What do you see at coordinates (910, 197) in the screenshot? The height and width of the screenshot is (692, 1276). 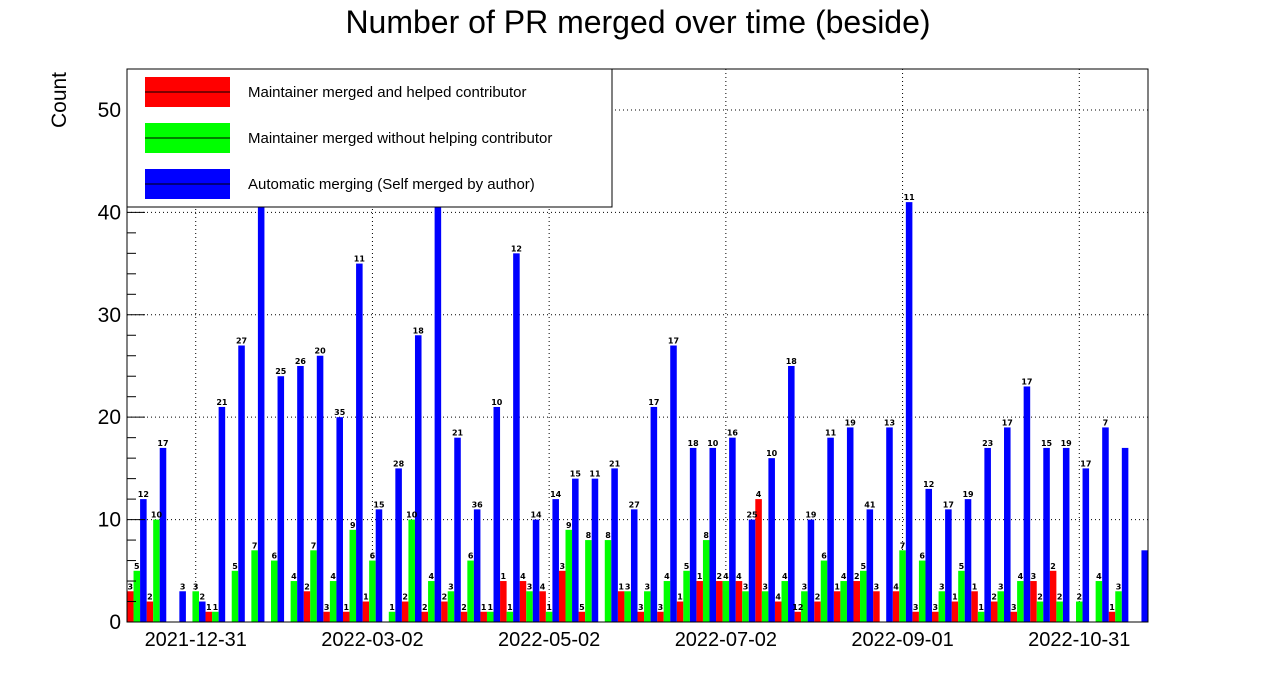 I see `value-label: 11` at bounding box center [910, 197].